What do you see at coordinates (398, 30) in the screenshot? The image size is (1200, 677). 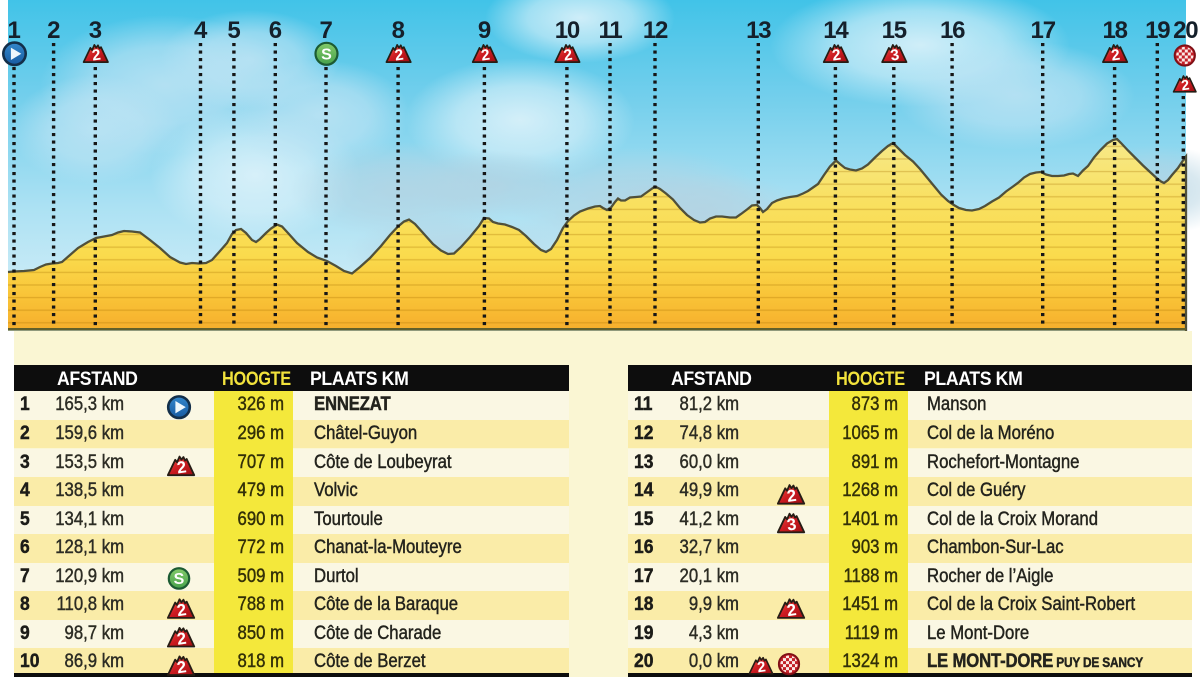 I see `svg-text: 8` at bounding box center [398, 30].